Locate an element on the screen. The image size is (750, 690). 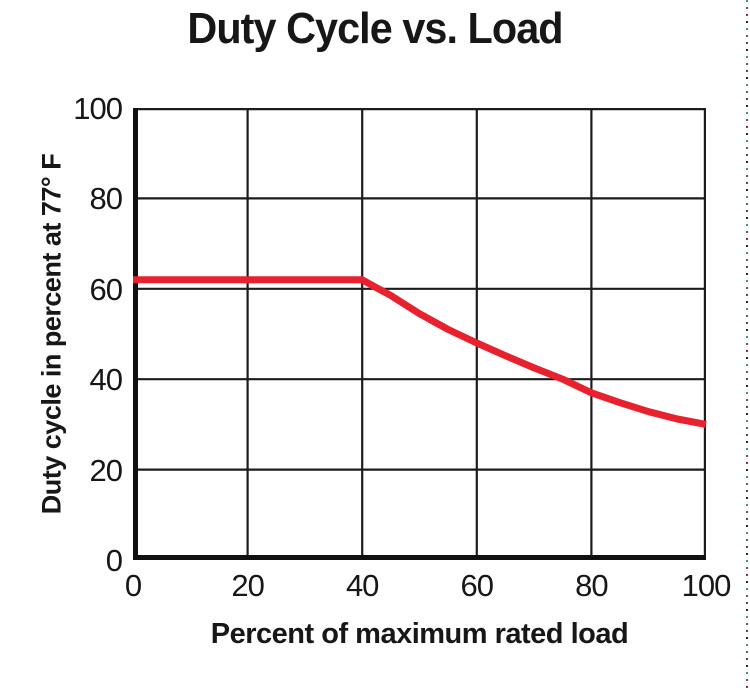
page-edge-perforation-line is located at coordinates (747, 345).